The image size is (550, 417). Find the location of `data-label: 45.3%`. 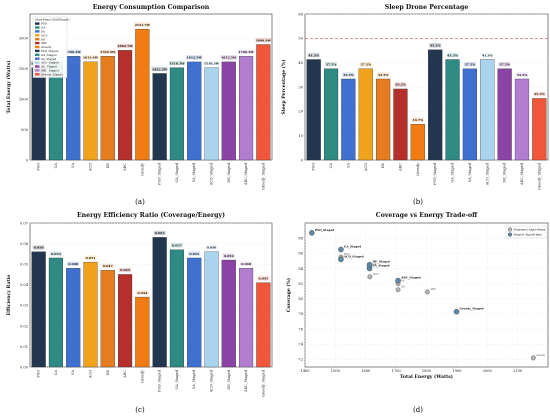

data-label: 45.3% is located at coordinates (435, 46).